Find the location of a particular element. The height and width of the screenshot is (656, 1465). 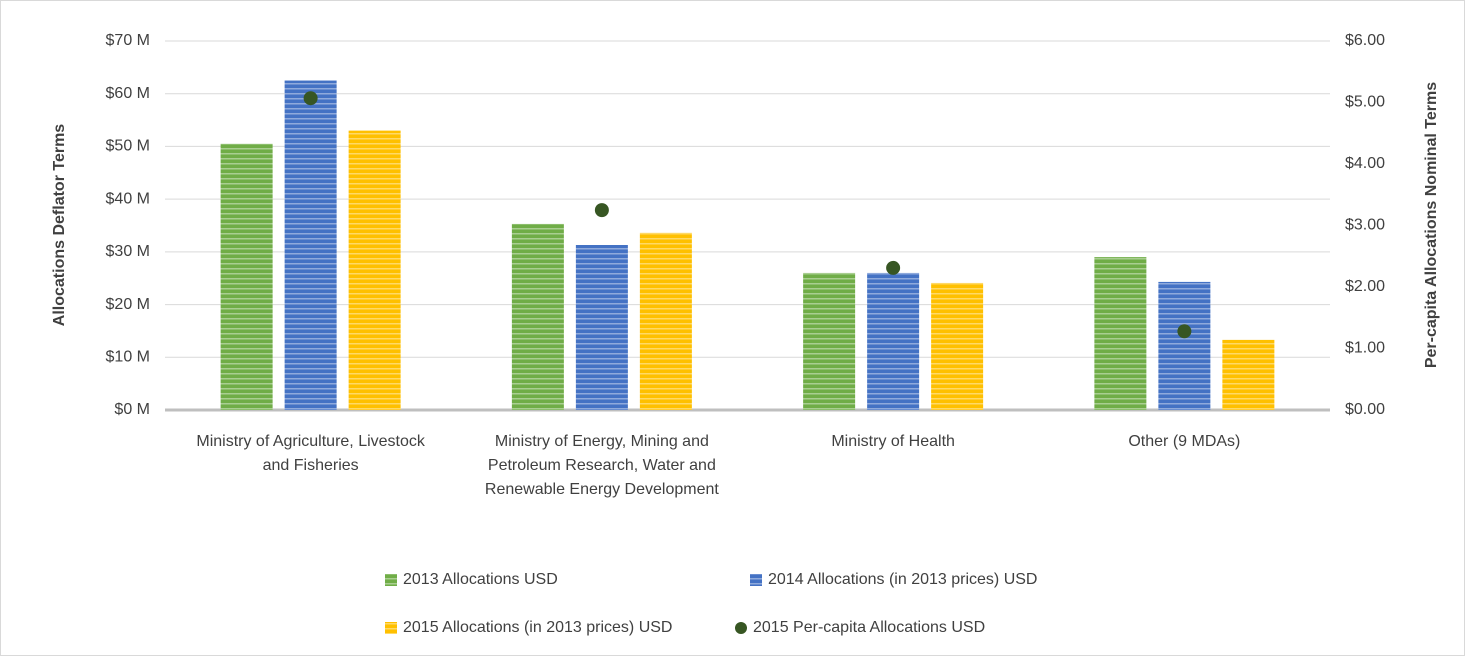

y-tick-label: $60 M is located at coordinates (128, 93).